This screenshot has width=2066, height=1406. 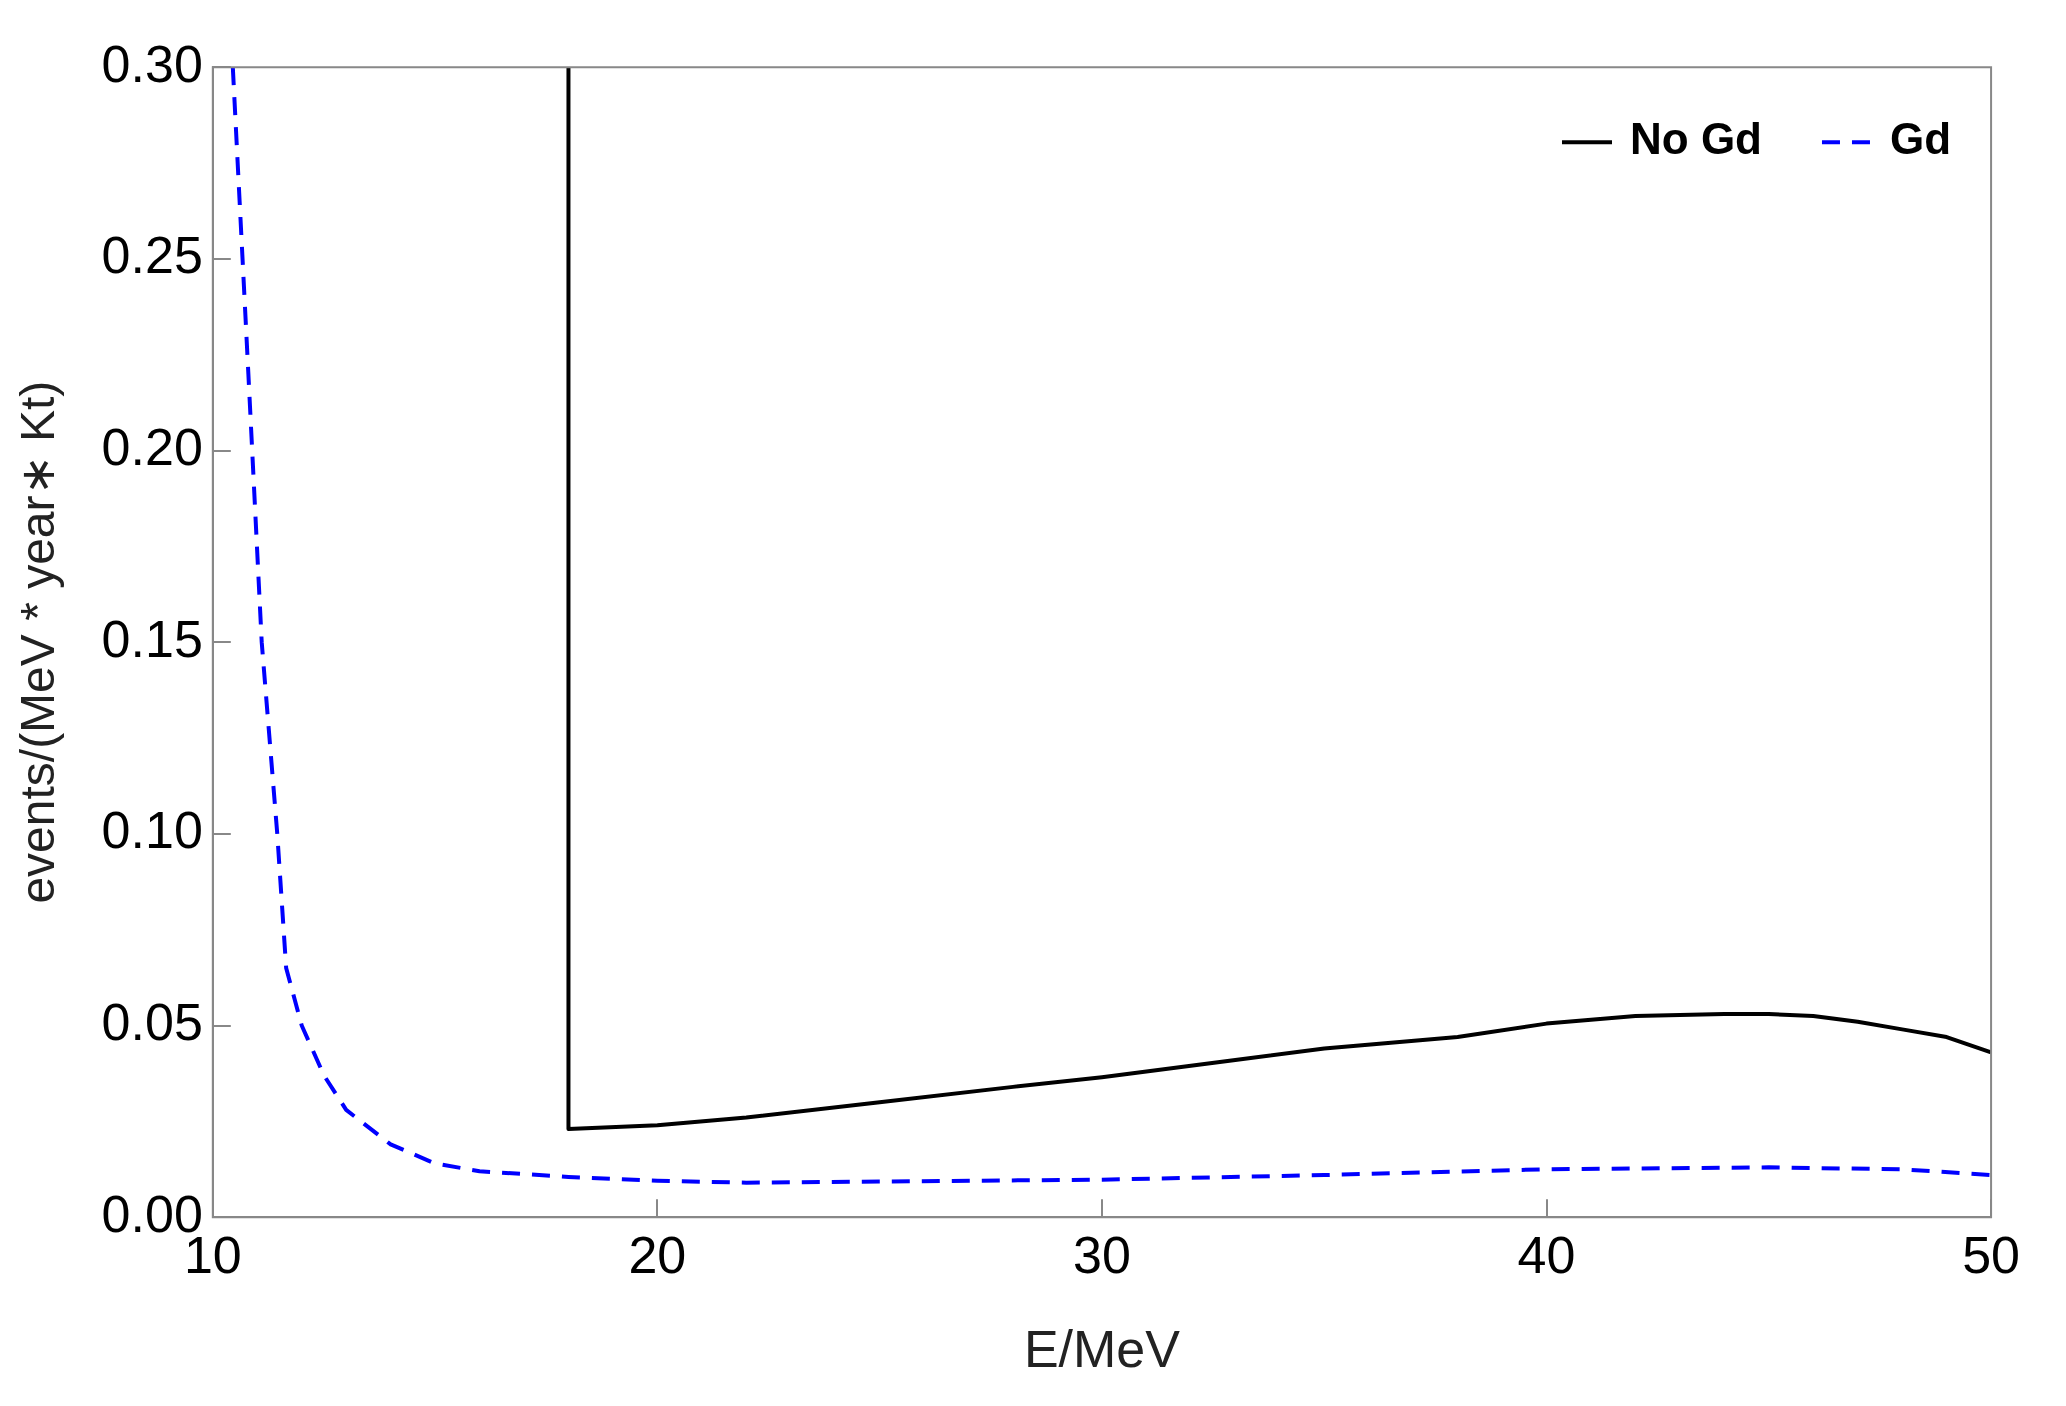 I want to click on y-tick-label: 0.15, so click(x=152, y=638).